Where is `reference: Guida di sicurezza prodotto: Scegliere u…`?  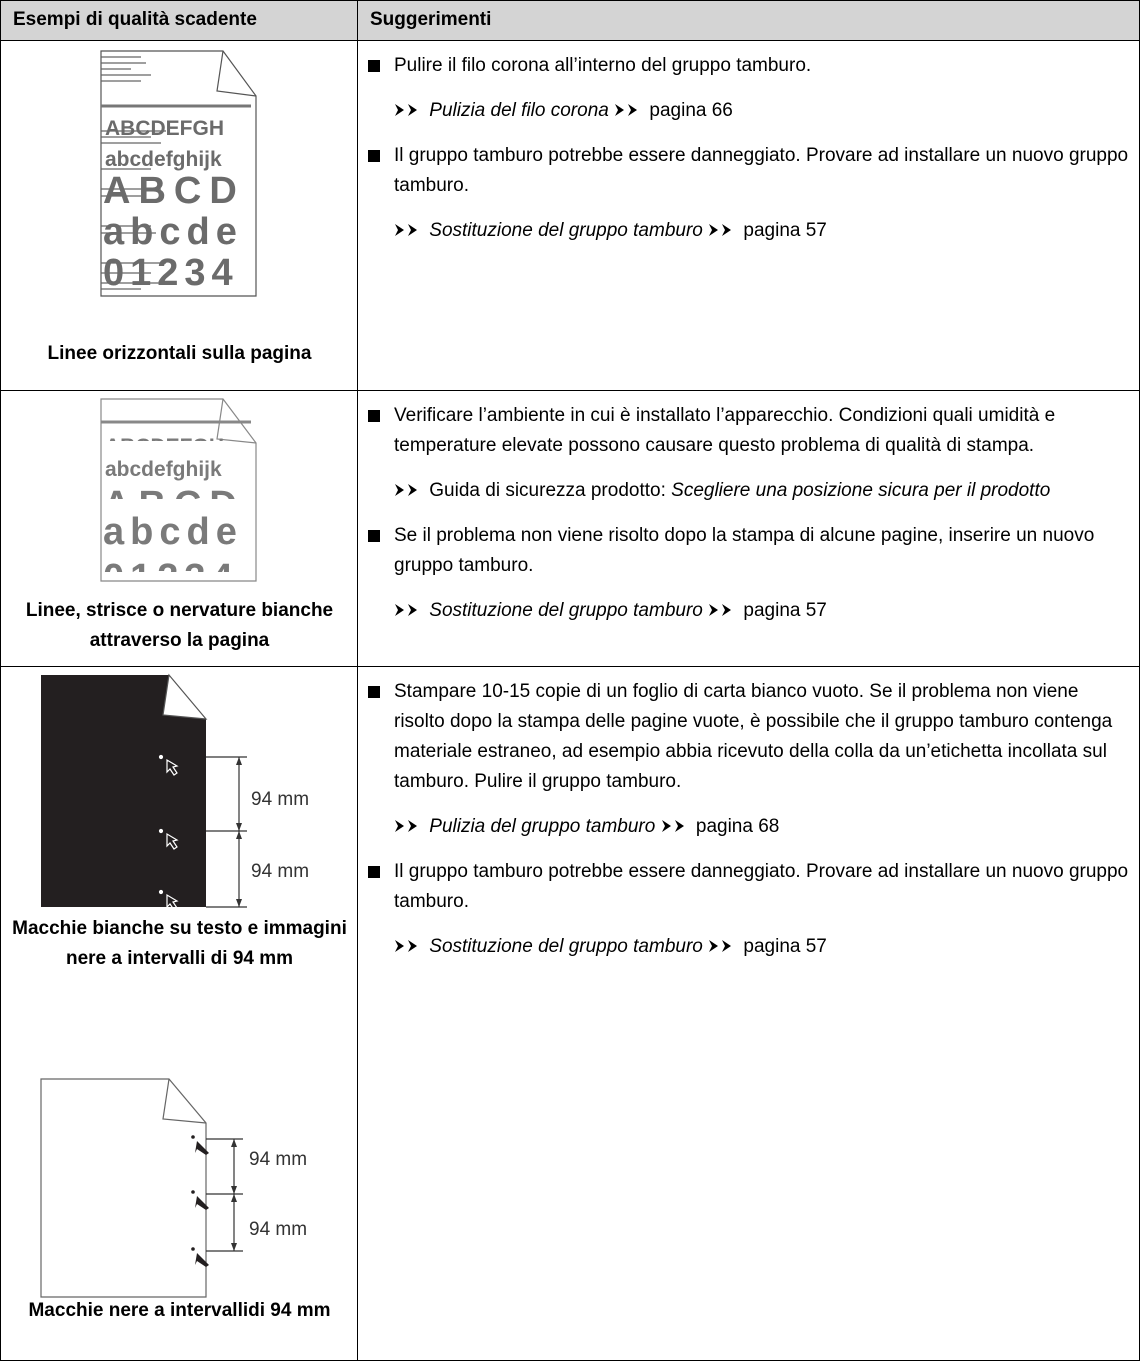
reference: Guida di sicurezza prodotto: Scegliere u… is located at coordinates (744, 491).